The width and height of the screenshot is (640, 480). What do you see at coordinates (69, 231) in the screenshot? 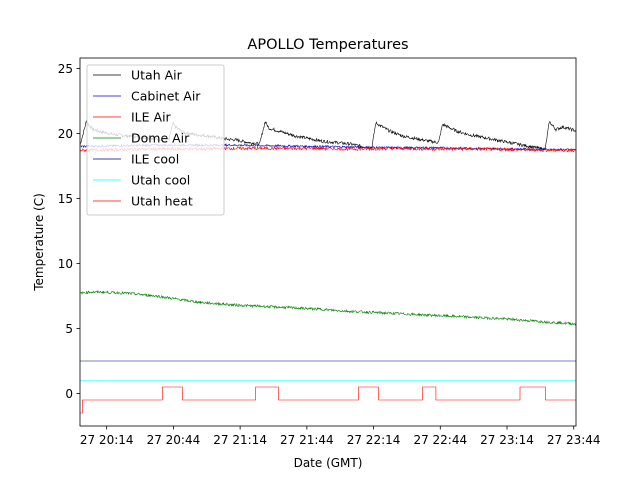
I see `y-axis: 0 5 10 15 20 25` at bounding box center [69, 231].